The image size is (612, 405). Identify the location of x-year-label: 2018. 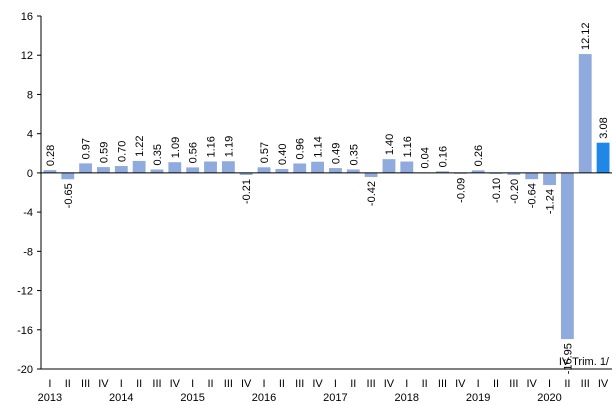
(407, 398).